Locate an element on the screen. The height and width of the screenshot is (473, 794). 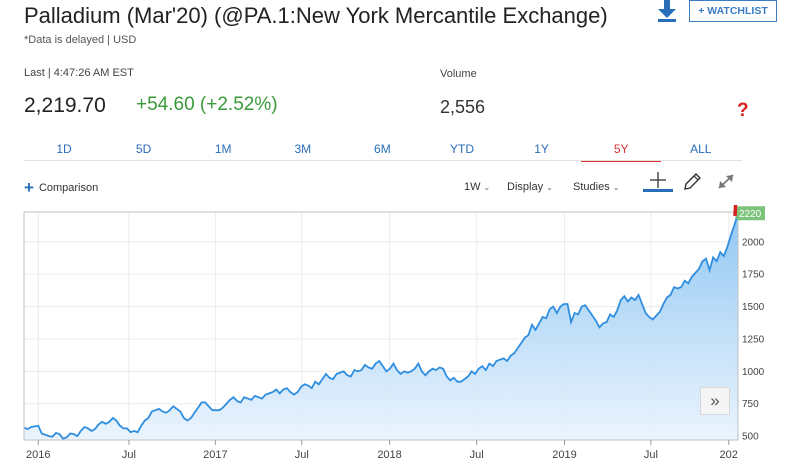
y-tick-label: 2000 is located at coordinates (753, 242).